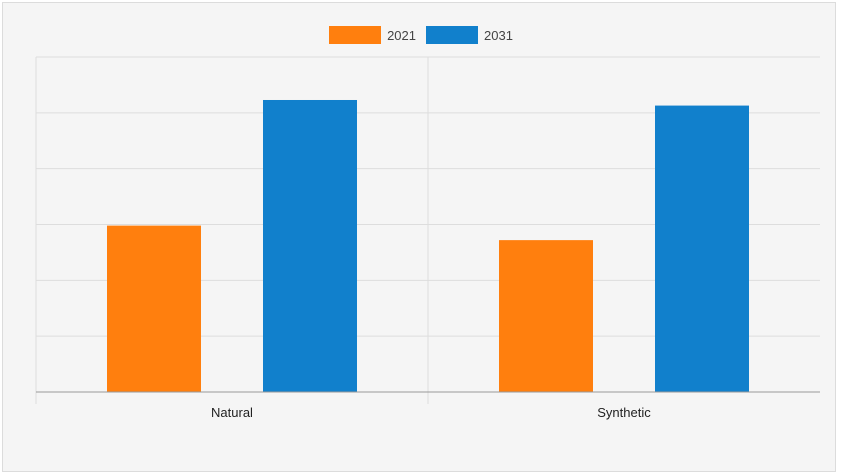  I want to click on bar-2021-synthetic, so click(546, 316).